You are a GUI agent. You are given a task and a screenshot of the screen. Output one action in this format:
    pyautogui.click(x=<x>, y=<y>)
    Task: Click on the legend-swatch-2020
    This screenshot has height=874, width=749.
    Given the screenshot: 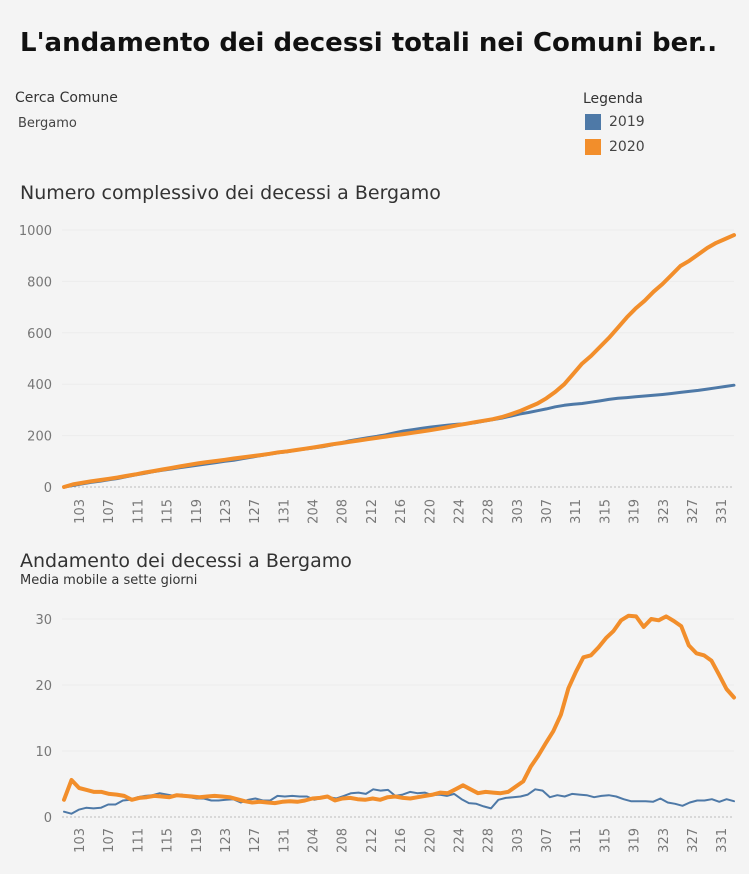 What is the action you would take?
    pyautogui.click(x=593, y=147)
    